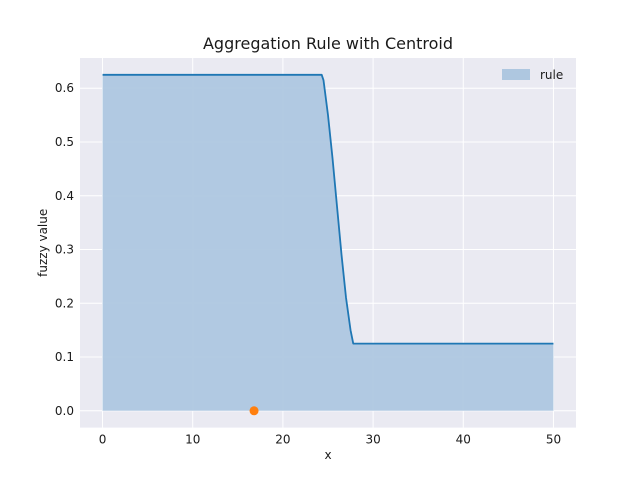  What do you see at coordinates (64, 88) in the screenshot?
I see `y-tick-label: 0.6` at bounding box center [64, 88].